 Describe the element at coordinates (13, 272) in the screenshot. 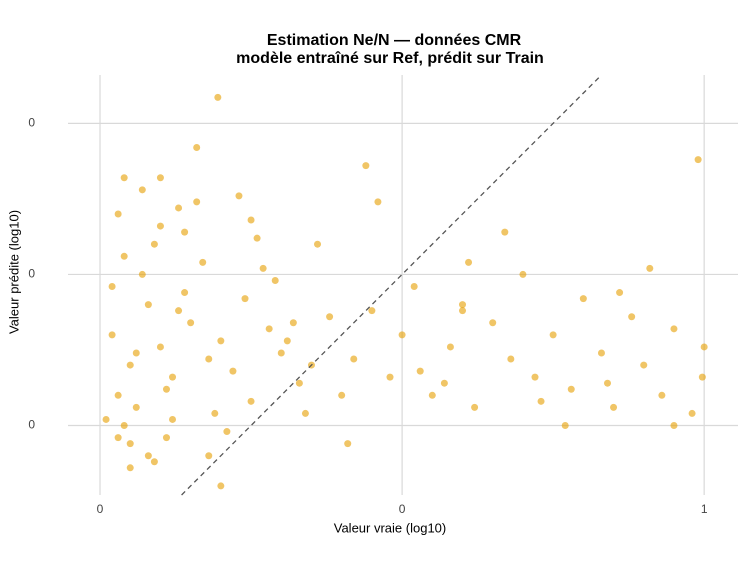

I see `y-axis-title: Valeur prédite (log10)` at that location.